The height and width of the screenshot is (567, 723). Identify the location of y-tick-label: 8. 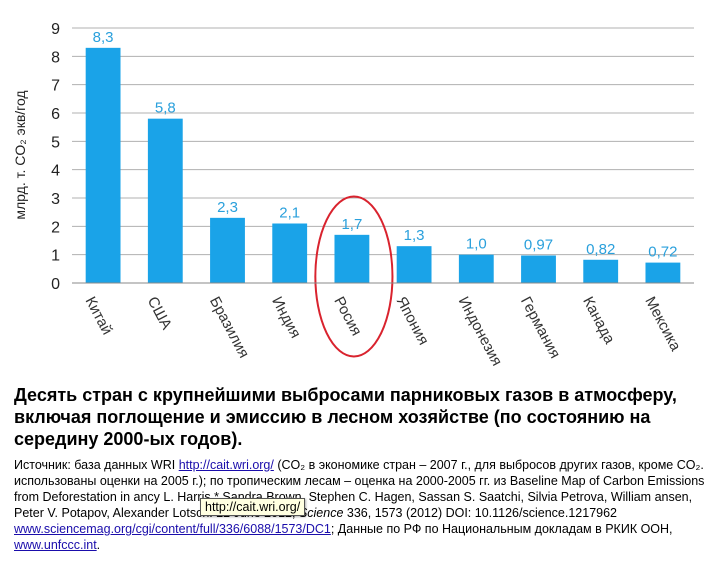
(55, 57).